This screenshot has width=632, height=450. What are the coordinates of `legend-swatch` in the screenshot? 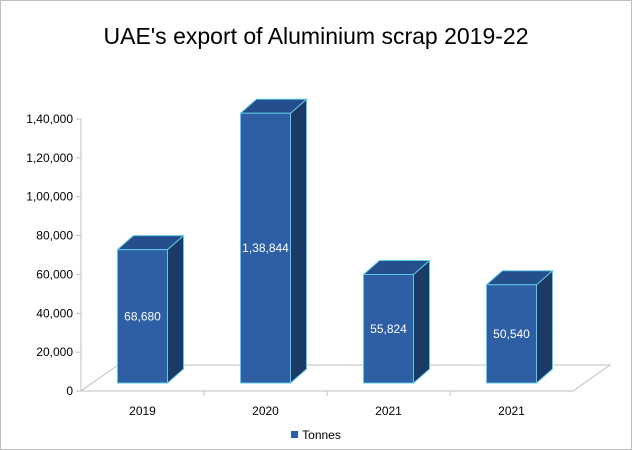 It's located at (295, 435).